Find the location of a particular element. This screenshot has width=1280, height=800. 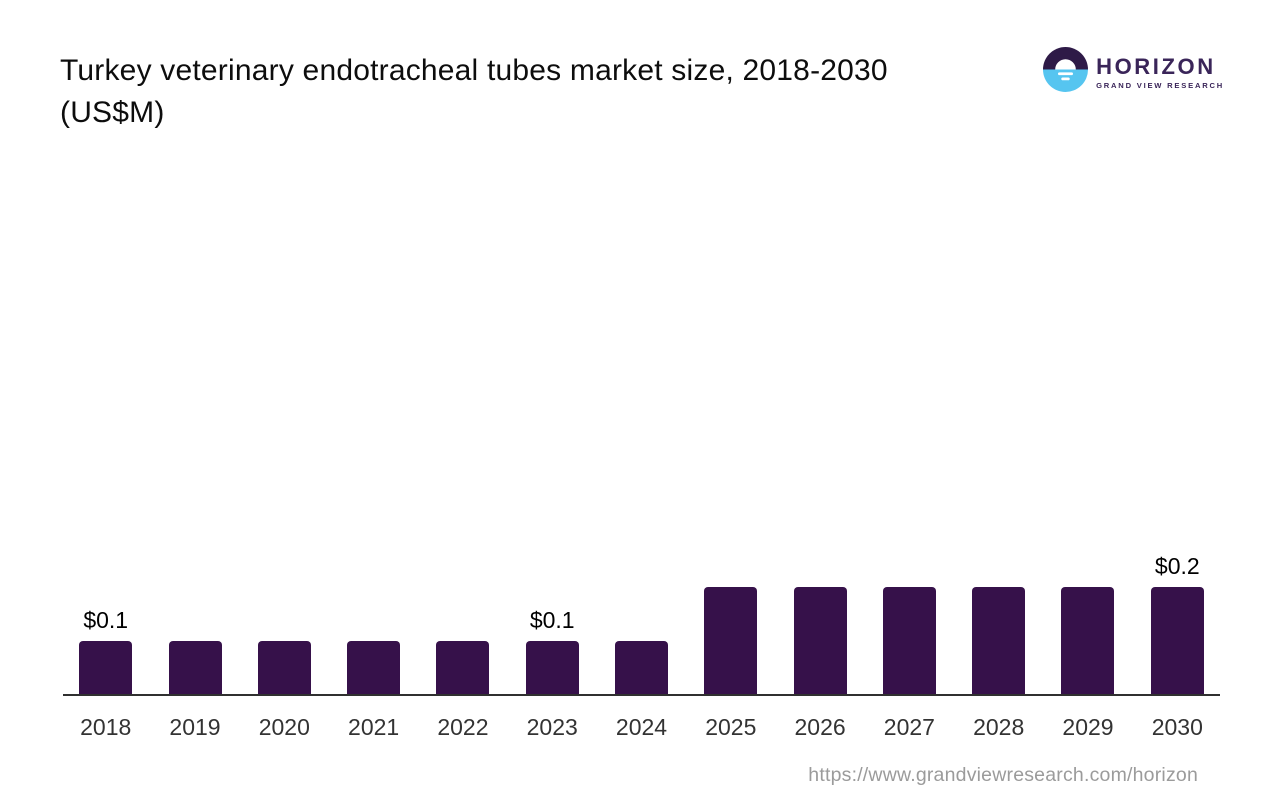

bar-2020 is located at coordinates (284, 667).